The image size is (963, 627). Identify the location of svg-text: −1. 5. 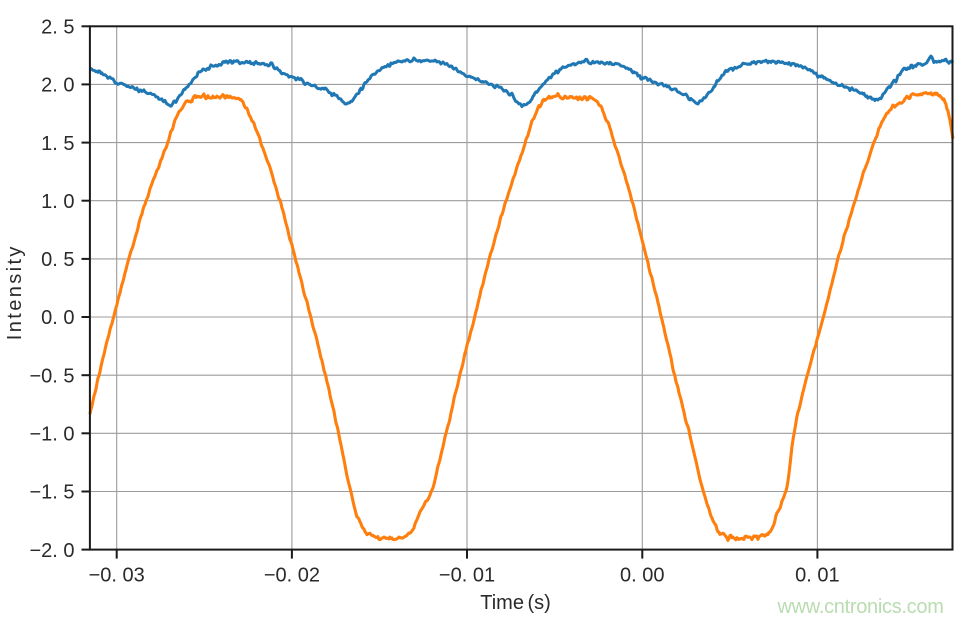
(51, 493).